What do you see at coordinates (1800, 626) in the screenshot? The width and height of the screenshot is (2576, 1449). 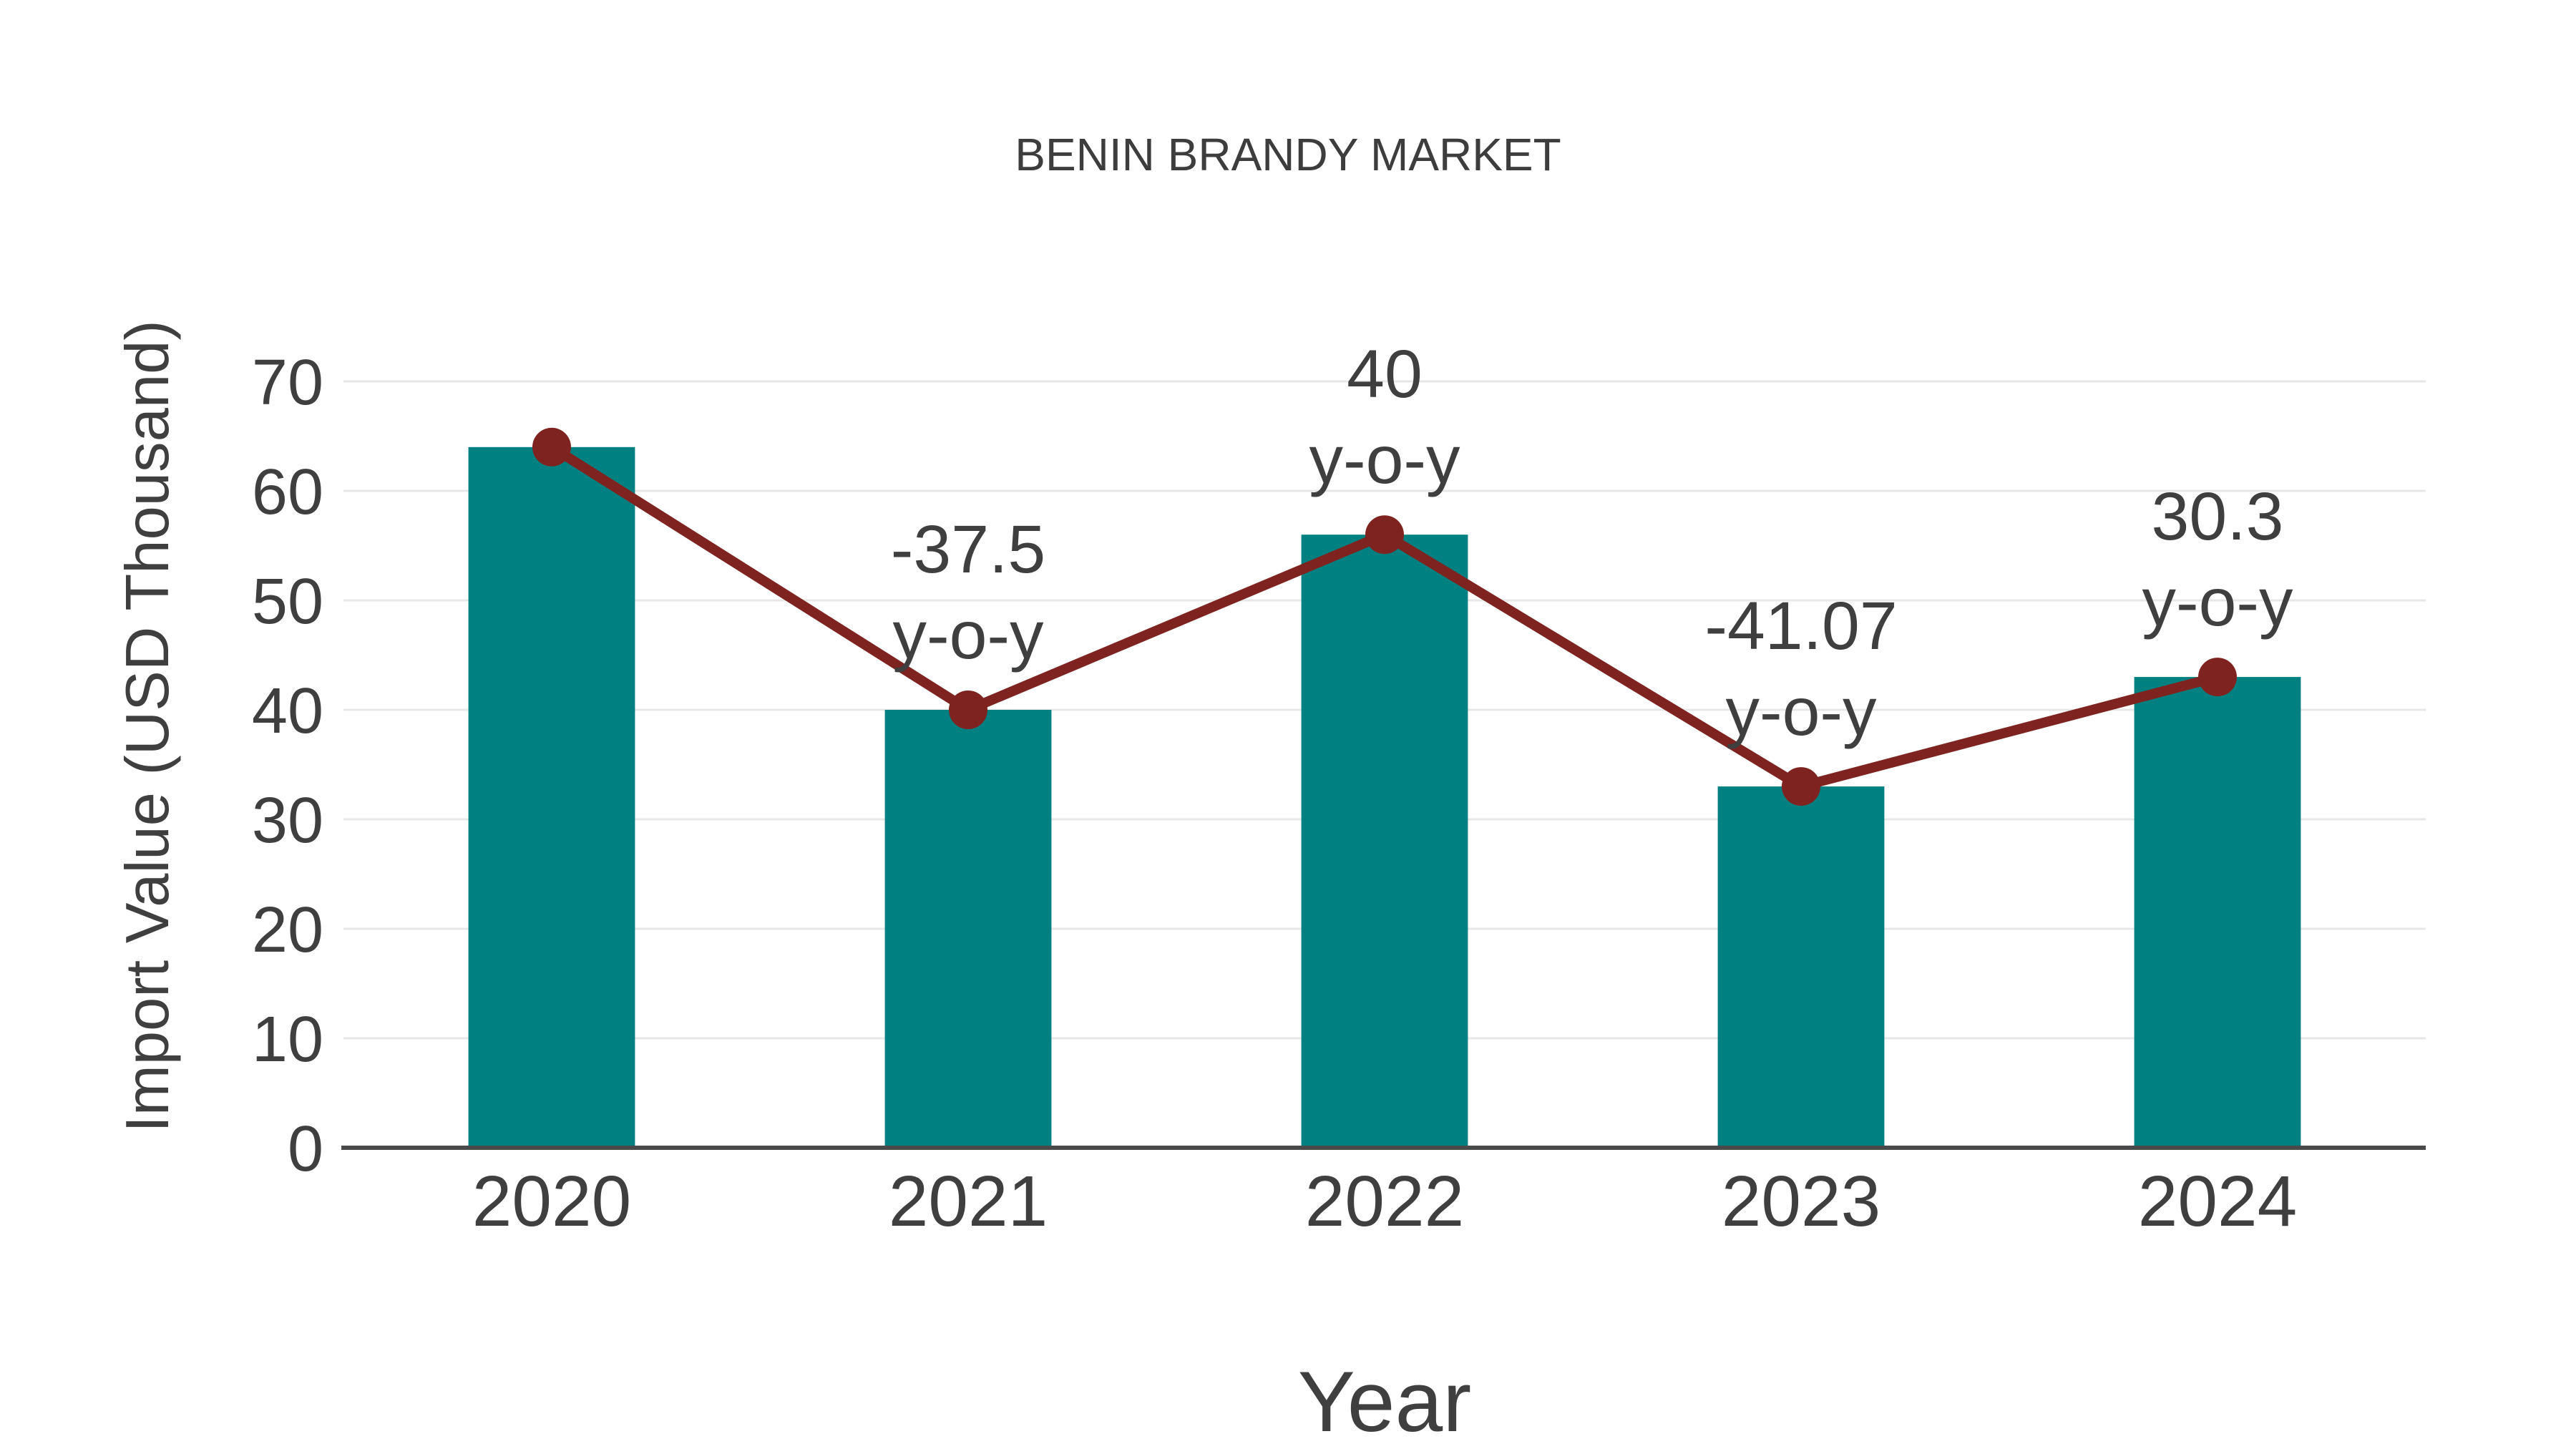 I see `annotation-value: -41.07` at bounding box center [1800, 626].